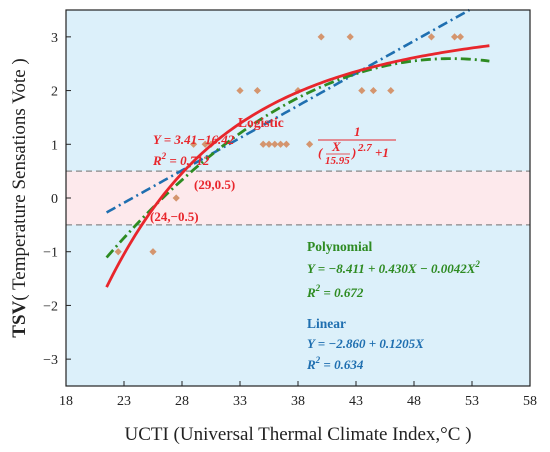  What do you see at coordinates (54, 38) in the screenshot?
I see `y-tick-label: 3` at bounding box center [54, 38].